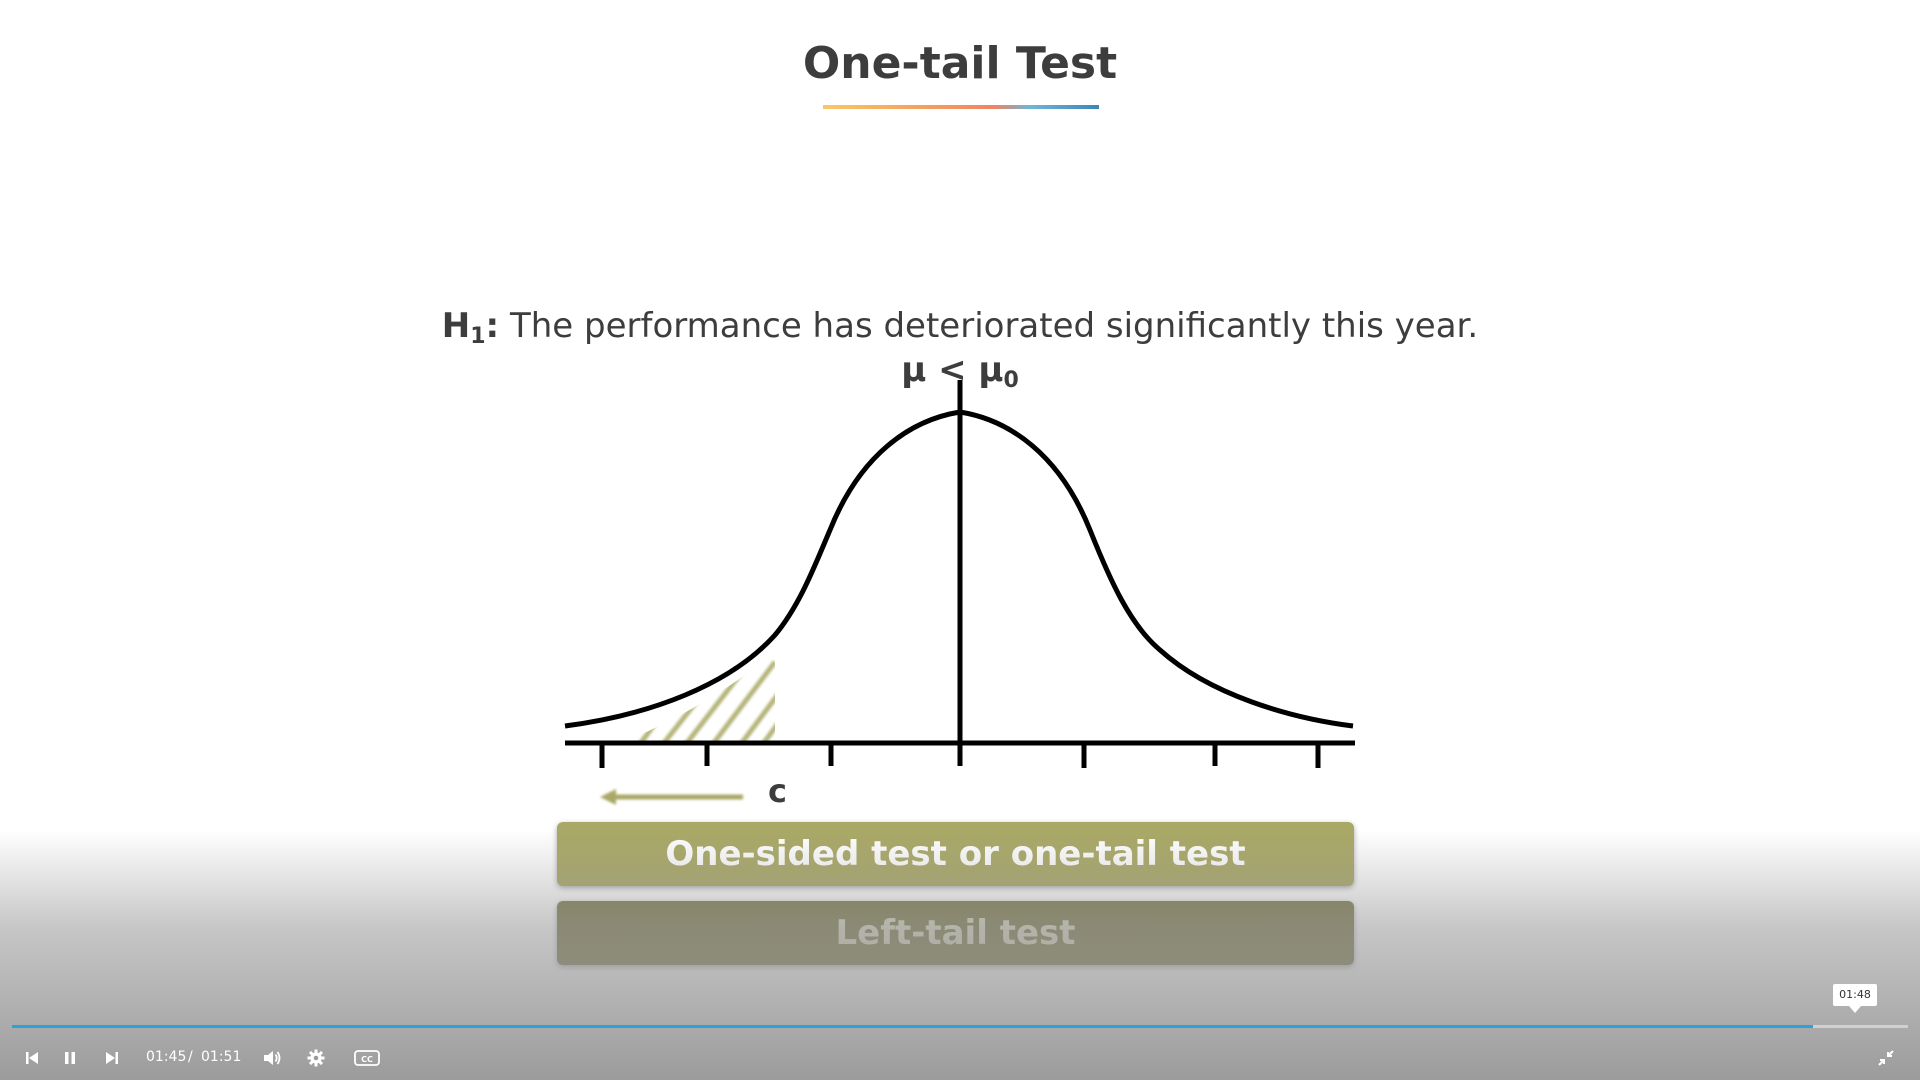 This screenshot has width=1920, height=1080. What do you see at coordinates (697, 701) in the screenshot?
I see `rejection-region-hatch` at bounding box center [697, 701].